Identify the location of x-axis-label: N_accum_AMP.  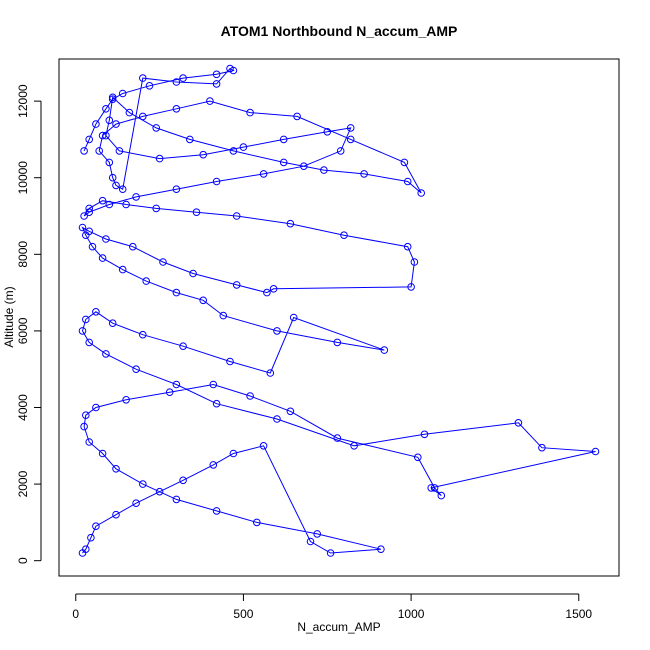
(338, 627).